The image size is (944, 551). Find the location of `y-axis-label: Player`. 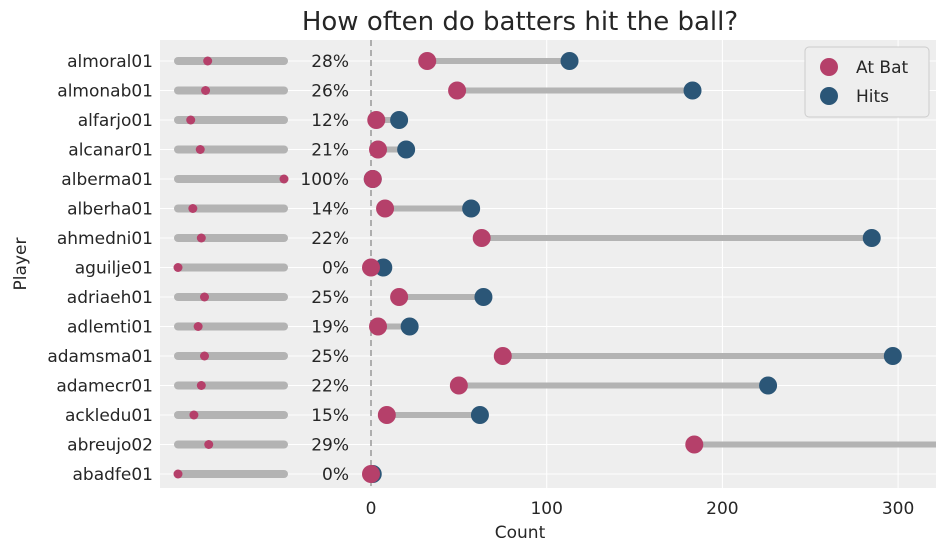

y-axis-label: Player is located at coordinates (21, 264).